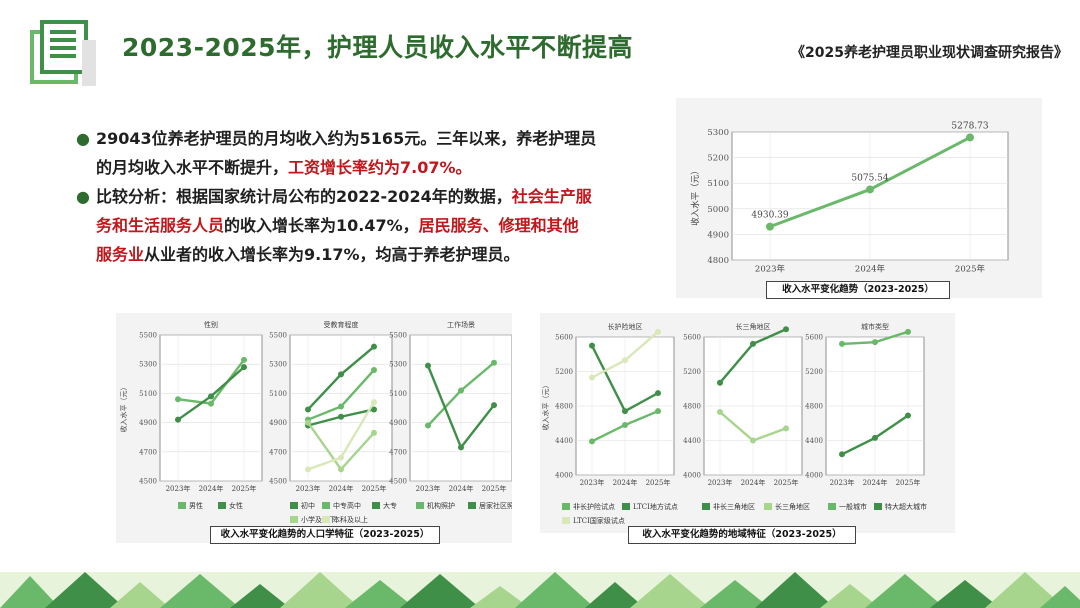 Image resolution: width=1080 pixels, height=608 pixels. I want to click on page-title: 2023-2025年，护理人员收入水平不断提高, so click(378, 47).